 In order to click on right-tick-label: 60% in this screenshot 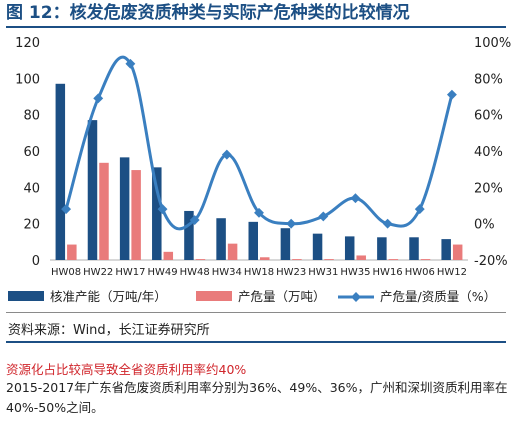, I will do `click(488, 116)`.